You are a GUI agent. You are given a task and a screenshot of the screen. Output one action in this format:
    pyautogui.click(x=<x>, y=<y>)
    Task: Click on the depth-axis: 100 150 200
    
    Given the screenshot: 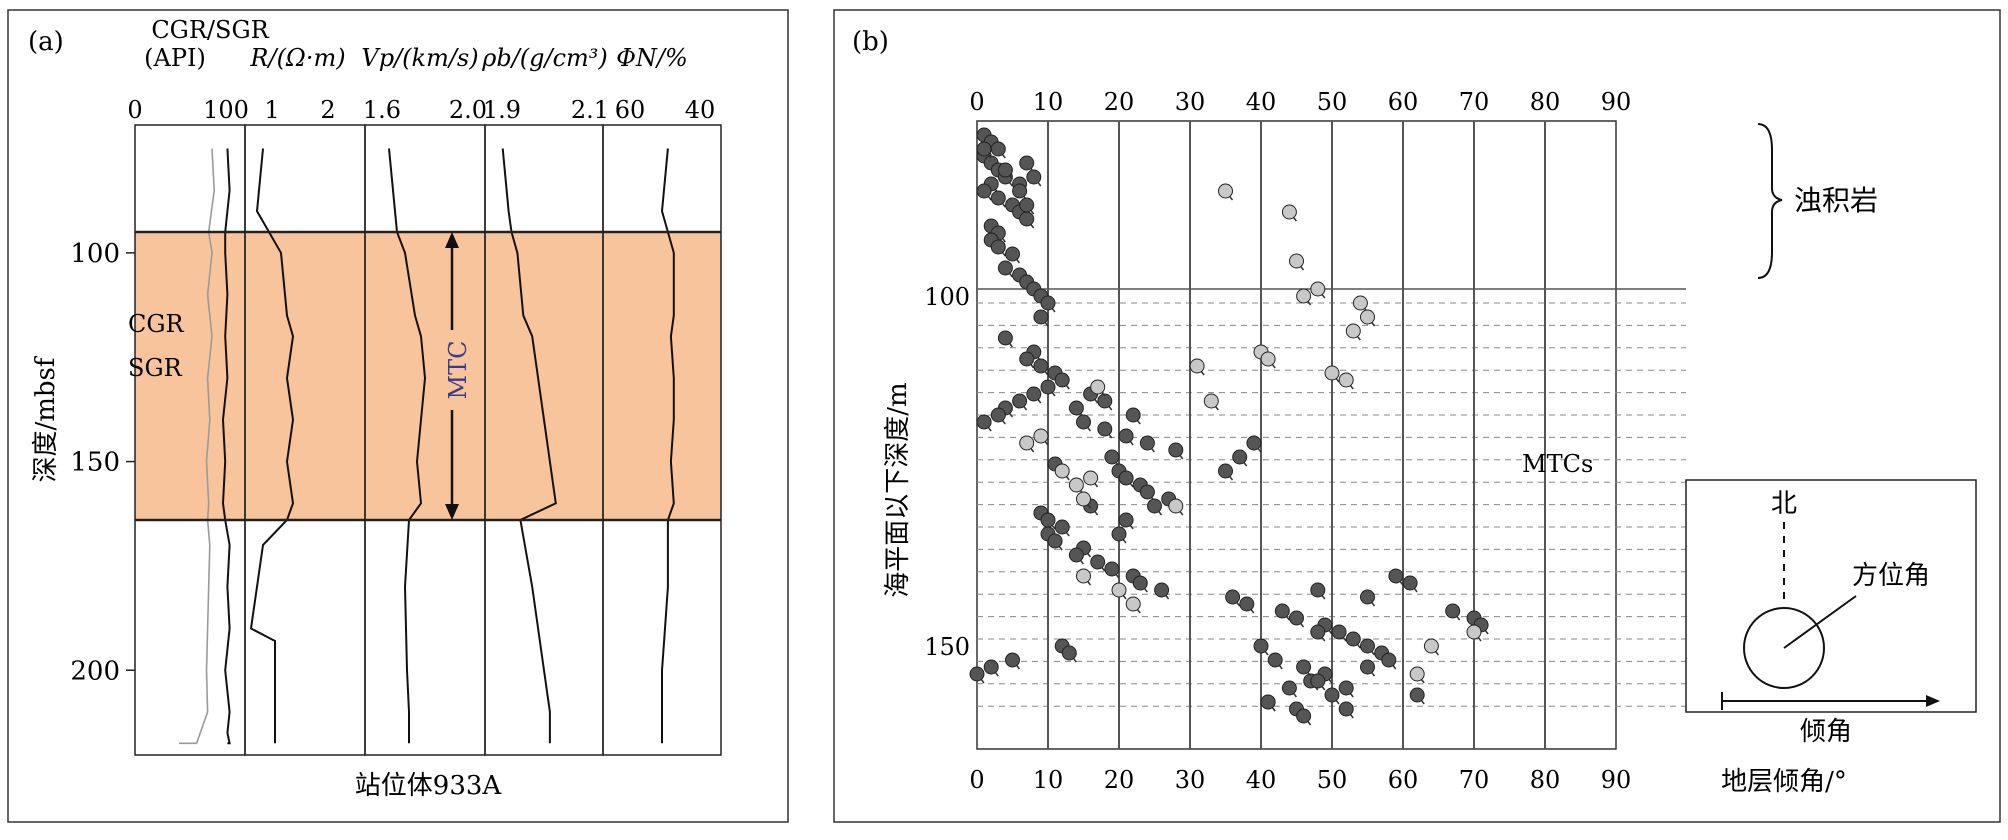 What is the action you would take?
    pyautogui.click(x=102, y=462)
    